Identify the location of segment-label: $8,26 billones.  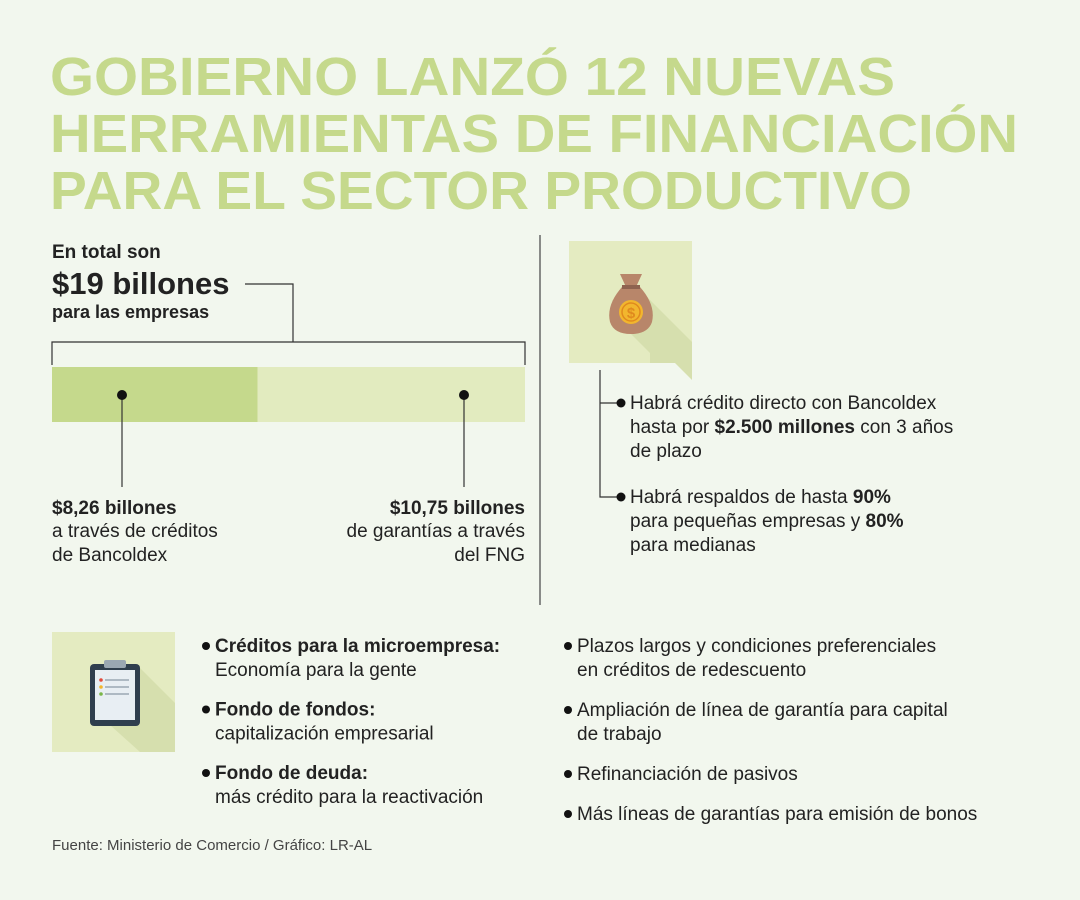
(114, 508).